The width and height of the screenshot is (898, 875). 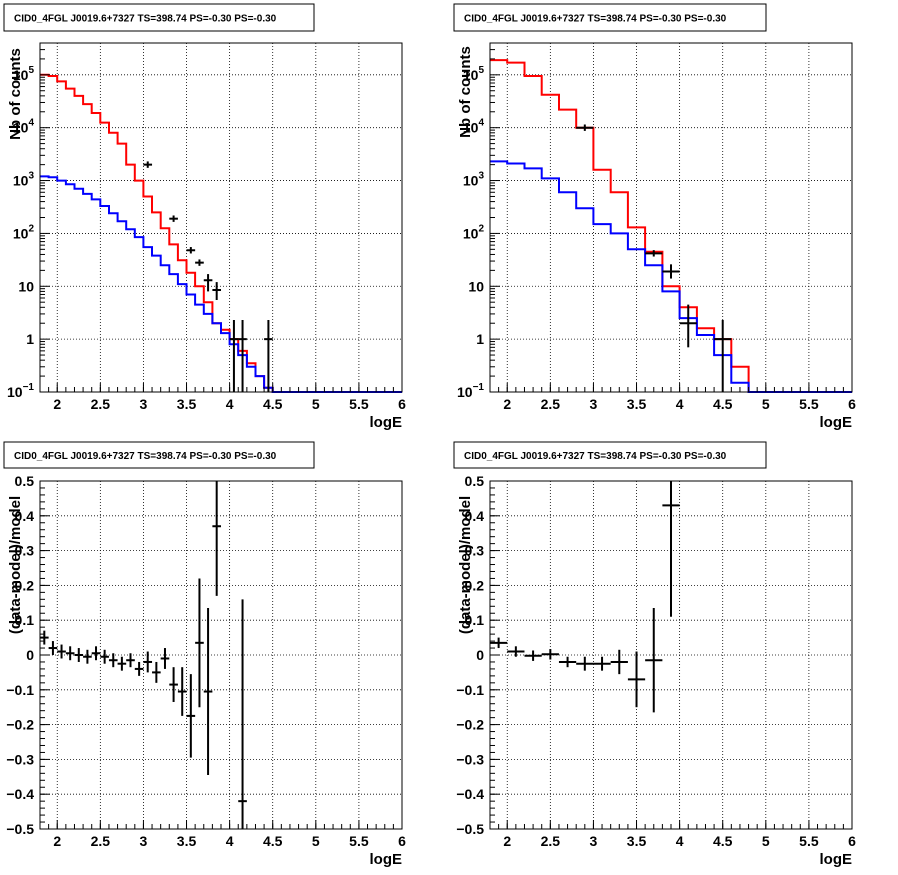 I want to click on y-tick-label: −0.3, so click(x=20, y=759).